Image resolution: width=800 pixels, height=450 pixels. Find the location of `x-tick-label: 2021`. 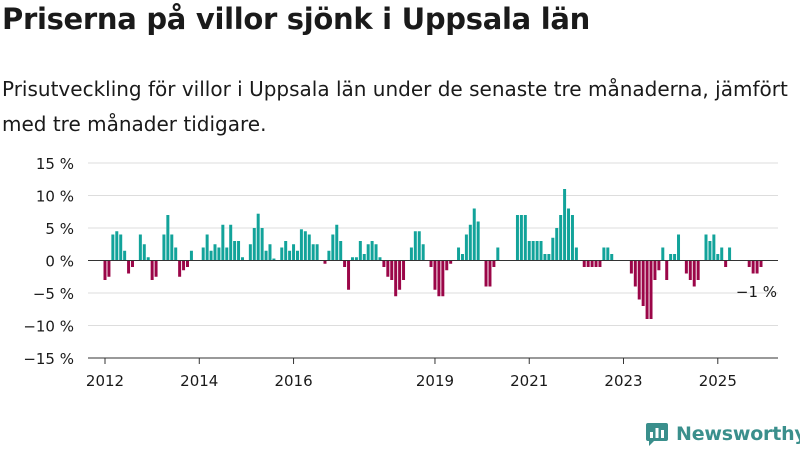

x-tick-label: 2021 is located at coordinates (529, 381).